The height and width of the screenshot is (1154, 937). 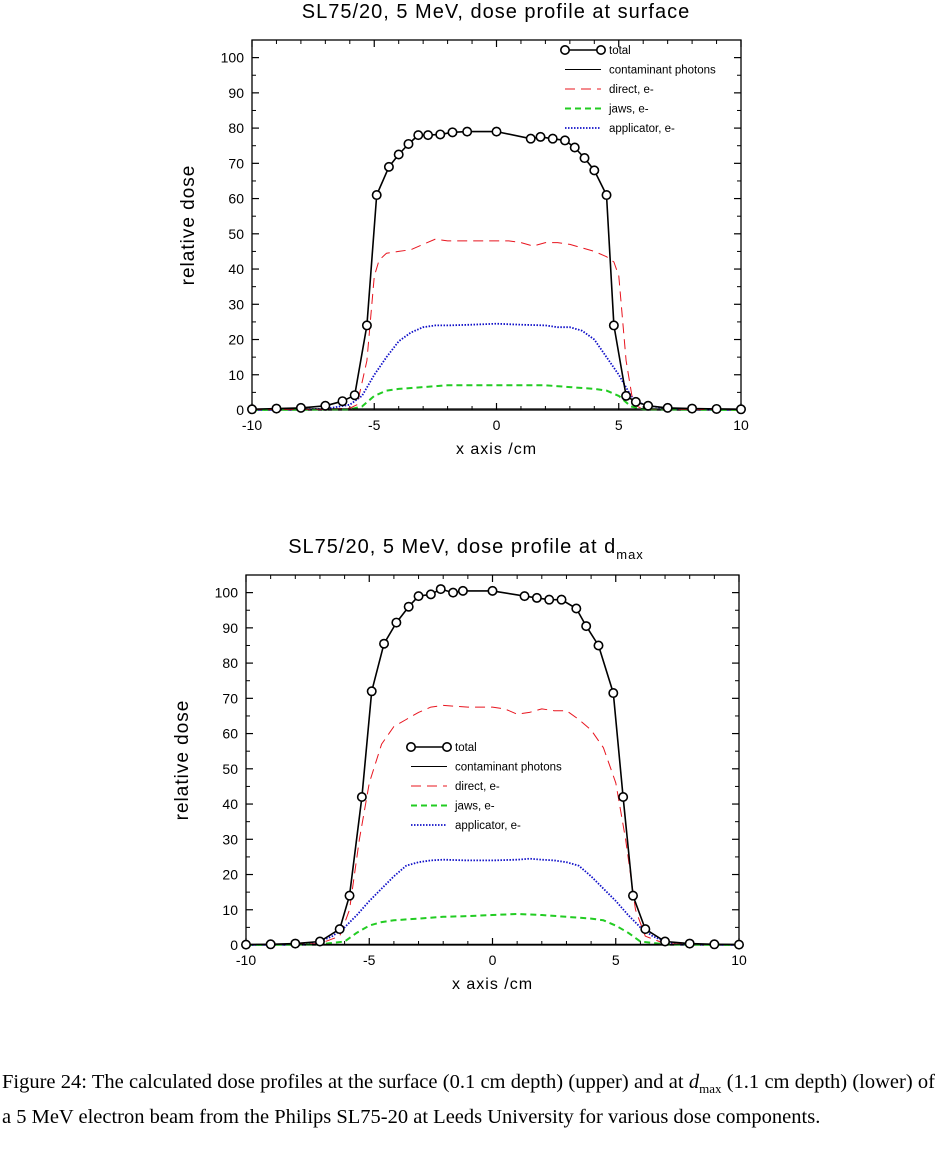 What do you see at coordinates (374, 425) in the screenshot?
I see `x-tick-label: -5` at bounding box center [374, 425].